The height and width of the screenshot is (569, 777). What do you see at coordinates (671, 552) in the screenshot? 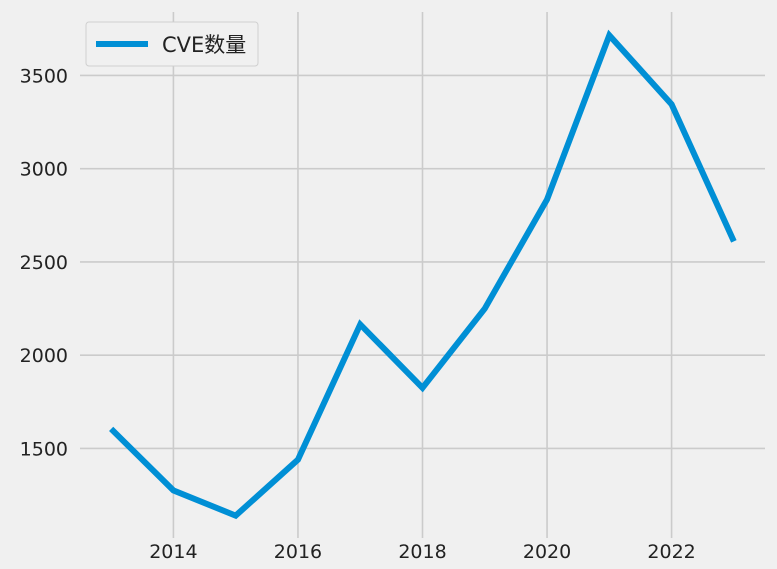
I see `x-tick-label: 2022` at bounding box center [671, 552].